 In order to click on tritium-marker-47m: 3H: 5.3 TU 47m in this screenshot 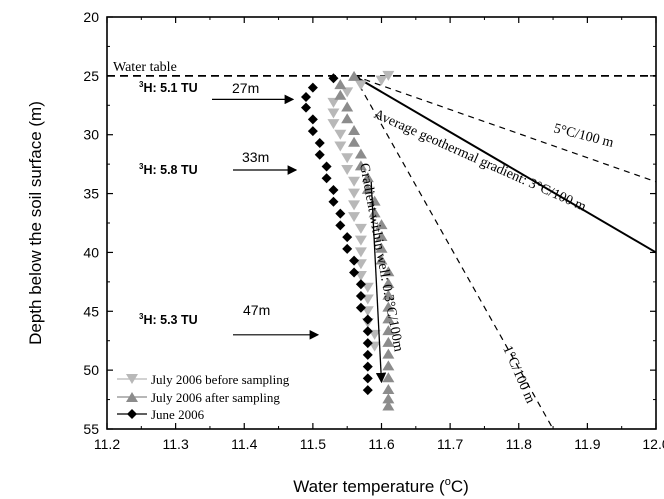, I will do `click(229, 321)`.